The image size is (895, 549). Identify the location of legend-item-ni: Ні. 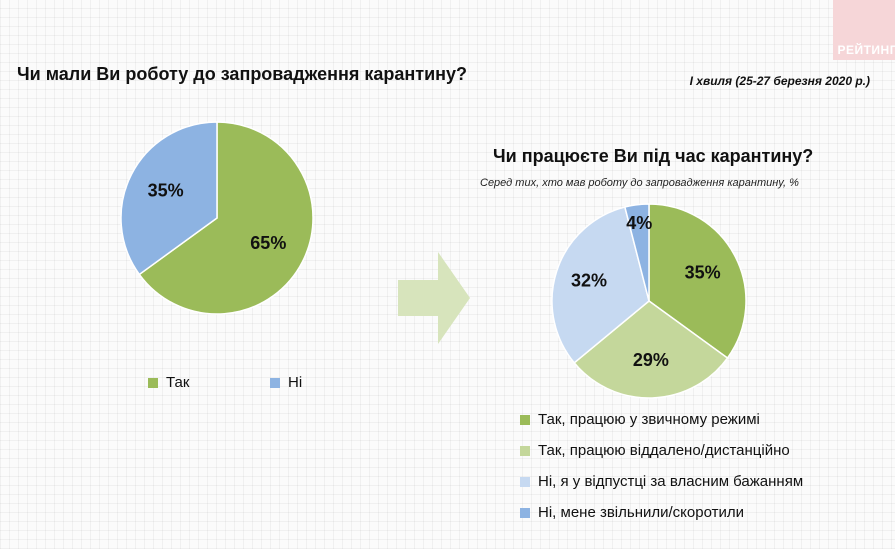
(286, 382).